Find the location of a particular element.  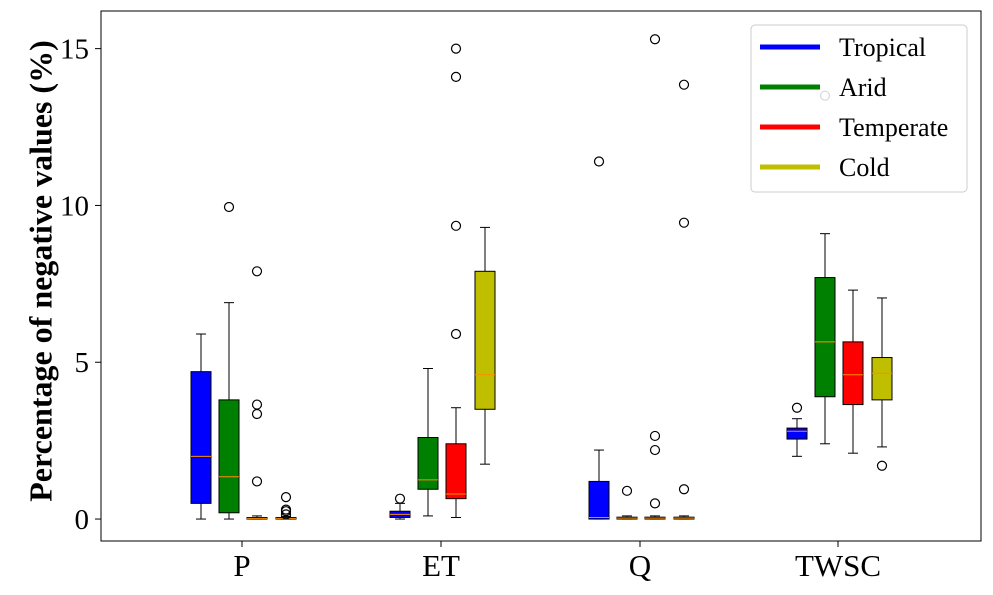

box-cold-et-box is located at coordinates (485, 340).